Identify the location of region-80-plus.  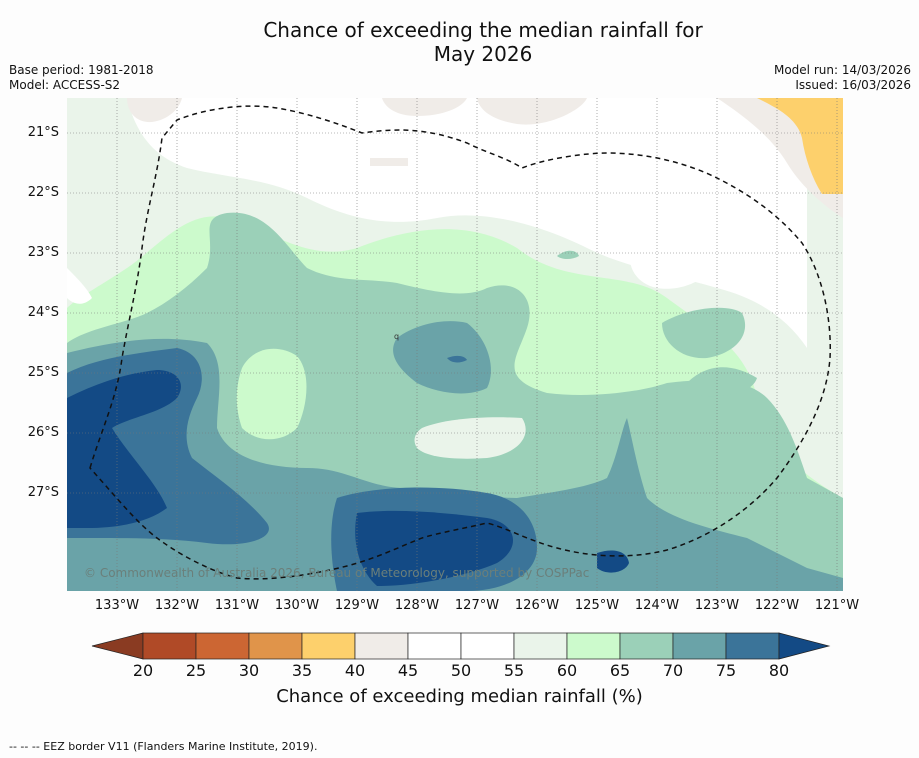
(124, 449).